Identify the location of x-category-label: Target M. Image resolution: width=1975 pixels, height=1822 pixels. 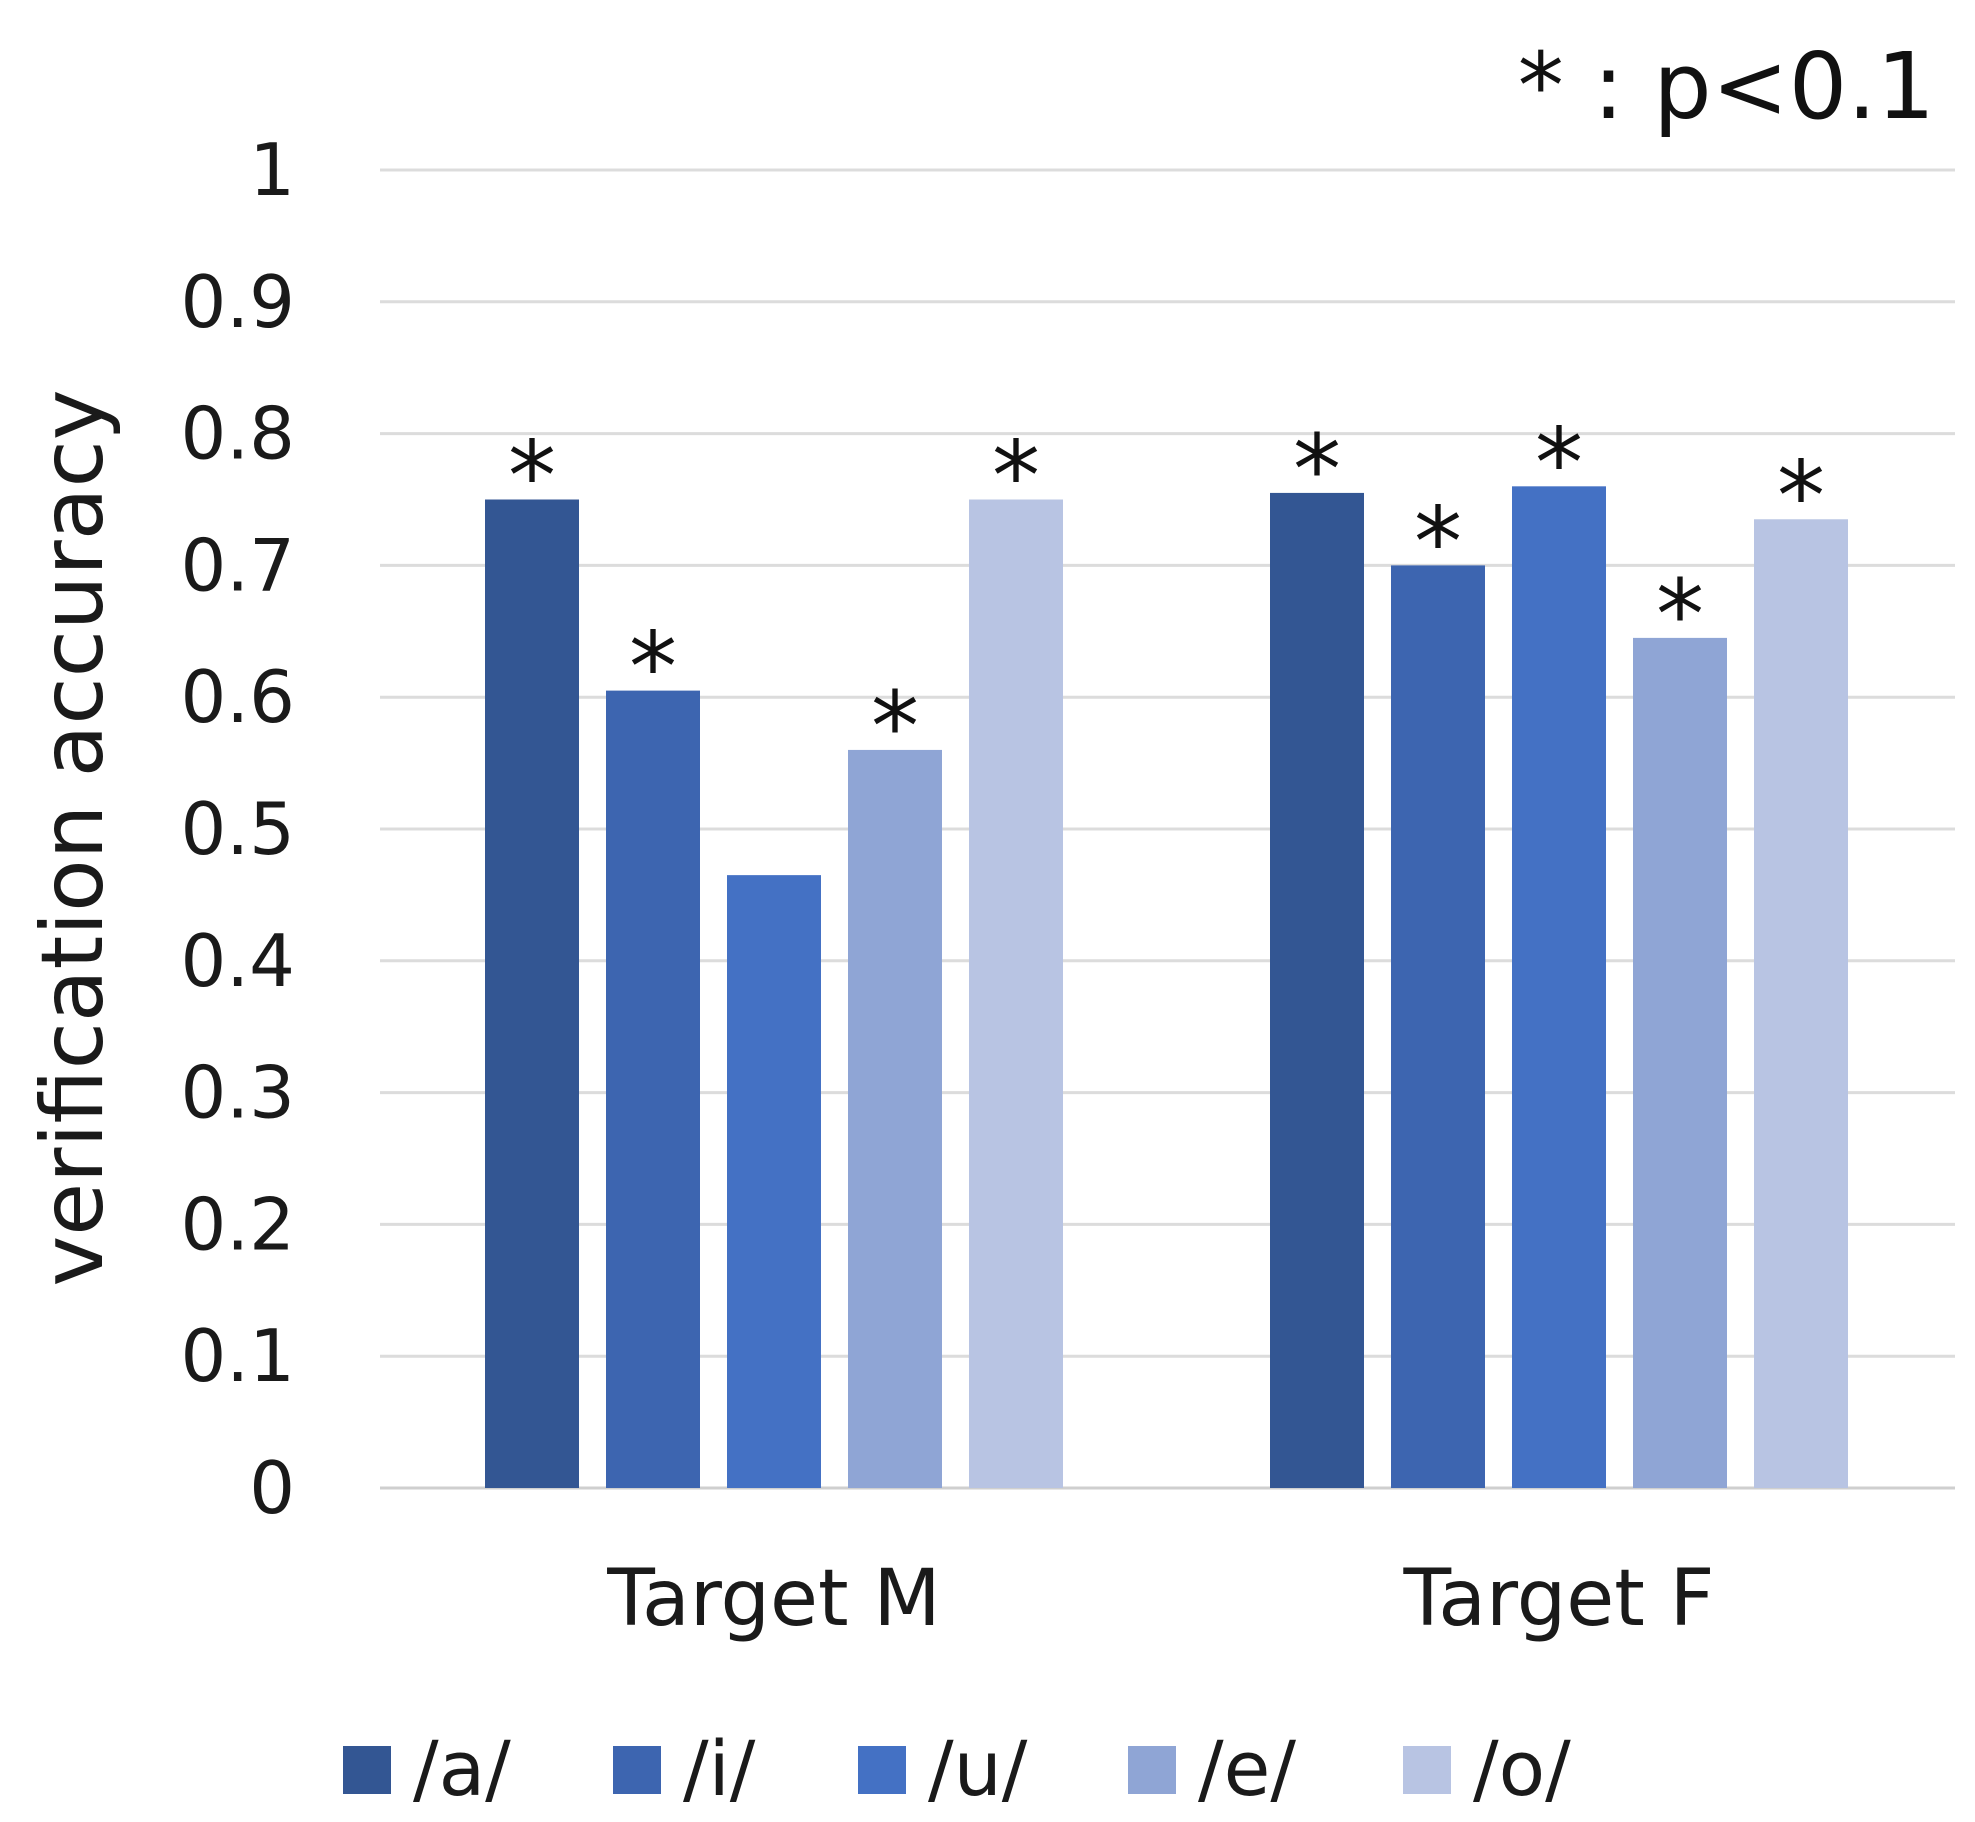
(773, 1599).